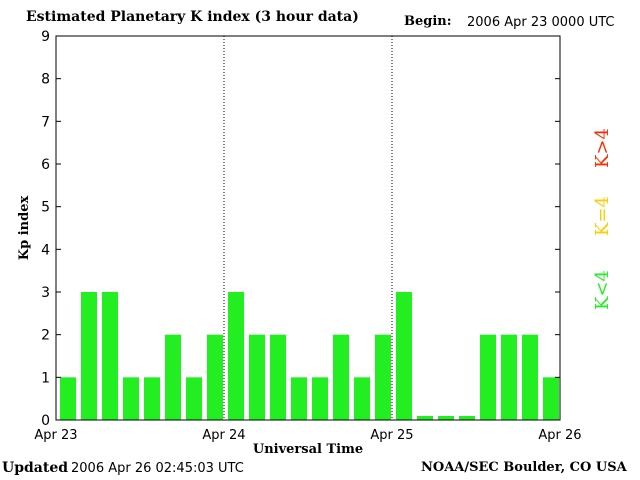  Describe the element at coordinates (24, 228) in the screenshot. I see `y-axis-label: Kp index` at that location.